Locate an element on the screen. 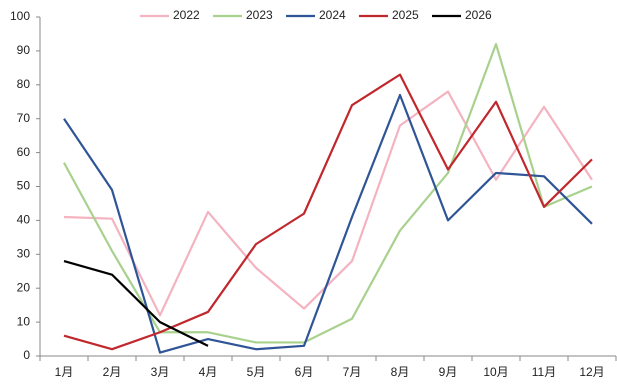 This screenshot has height=385, width=617. x-tick-label: 10月 is located at coordinates (495, 372).